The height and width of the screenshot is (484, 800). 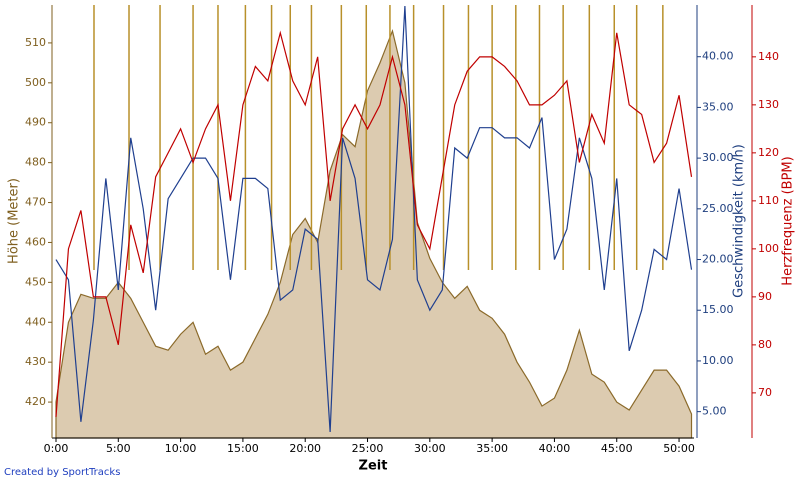 I want to click on y2-axis-label: Geschwindigkeit (km/h), so click(x=739, y=221).